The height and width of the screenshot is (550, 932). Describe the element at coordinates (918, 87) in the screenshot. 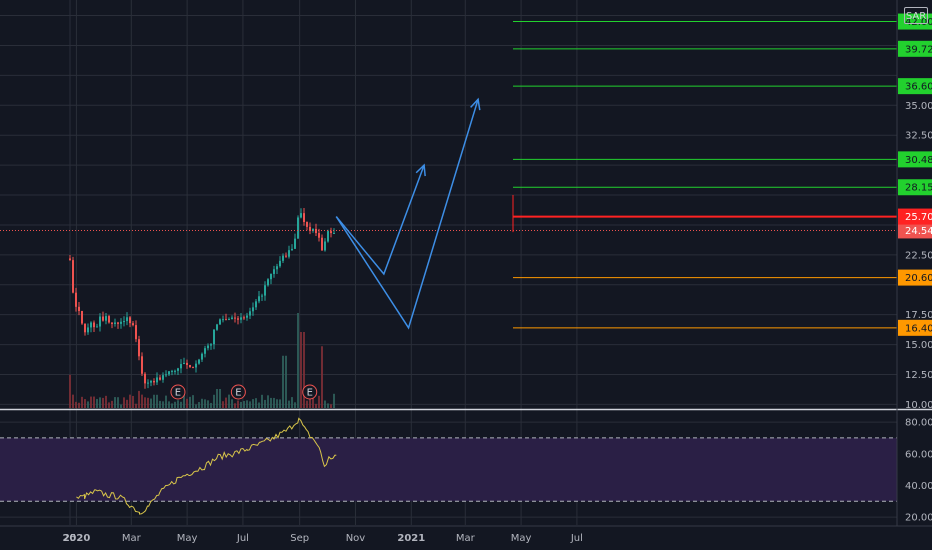

I see `level-tag-label: 36.60` at that location.